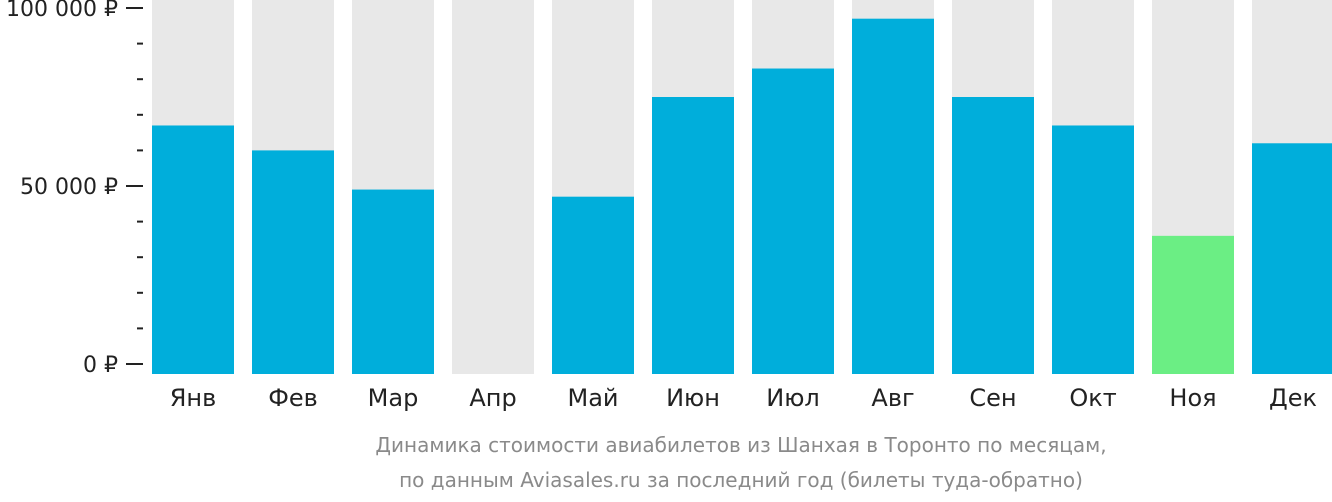 The width and height of the screenshot is (1332, 502). Describe the element at coordinates (100, 365) in the screenshot. I see `y-tick-label: 0 ₽` at that location.